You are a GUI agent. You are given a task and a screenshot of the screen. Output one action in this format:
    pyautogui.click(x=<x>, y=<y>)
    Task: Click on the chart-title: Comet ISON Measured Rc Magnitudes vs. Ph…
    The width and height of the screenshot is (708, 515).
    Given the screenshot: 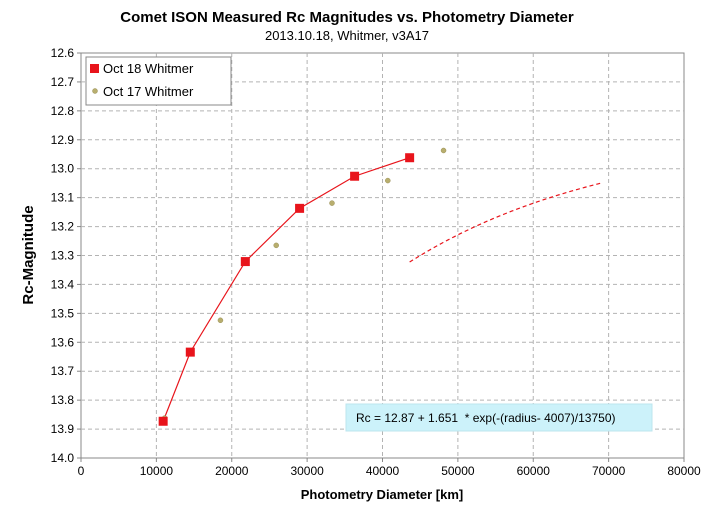 What is the action you would take?
    pyautogui.click(x=347, y=17)
    